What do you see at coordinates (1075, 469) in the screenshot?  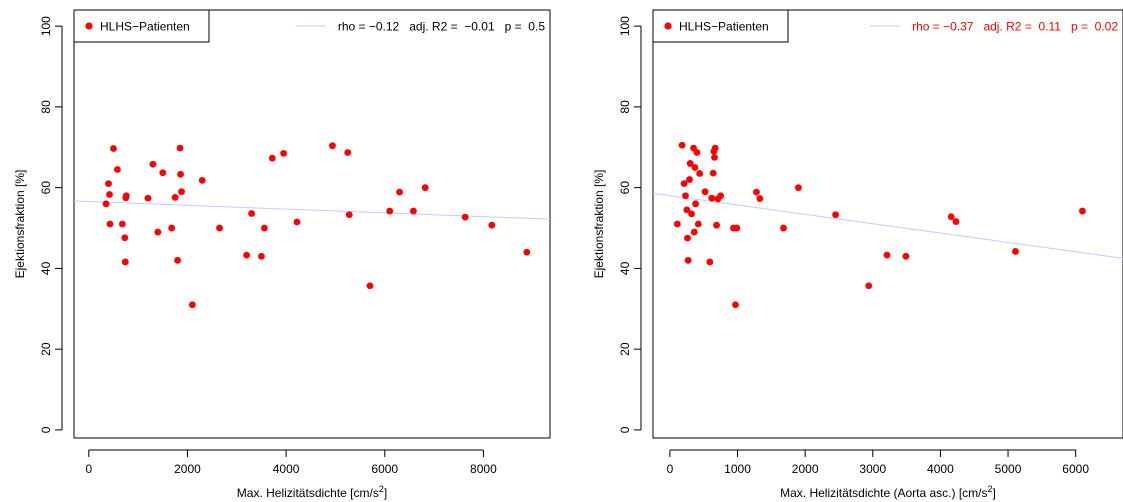 I see `x-tick-label: 6000` at bounding box center [1075, 469].